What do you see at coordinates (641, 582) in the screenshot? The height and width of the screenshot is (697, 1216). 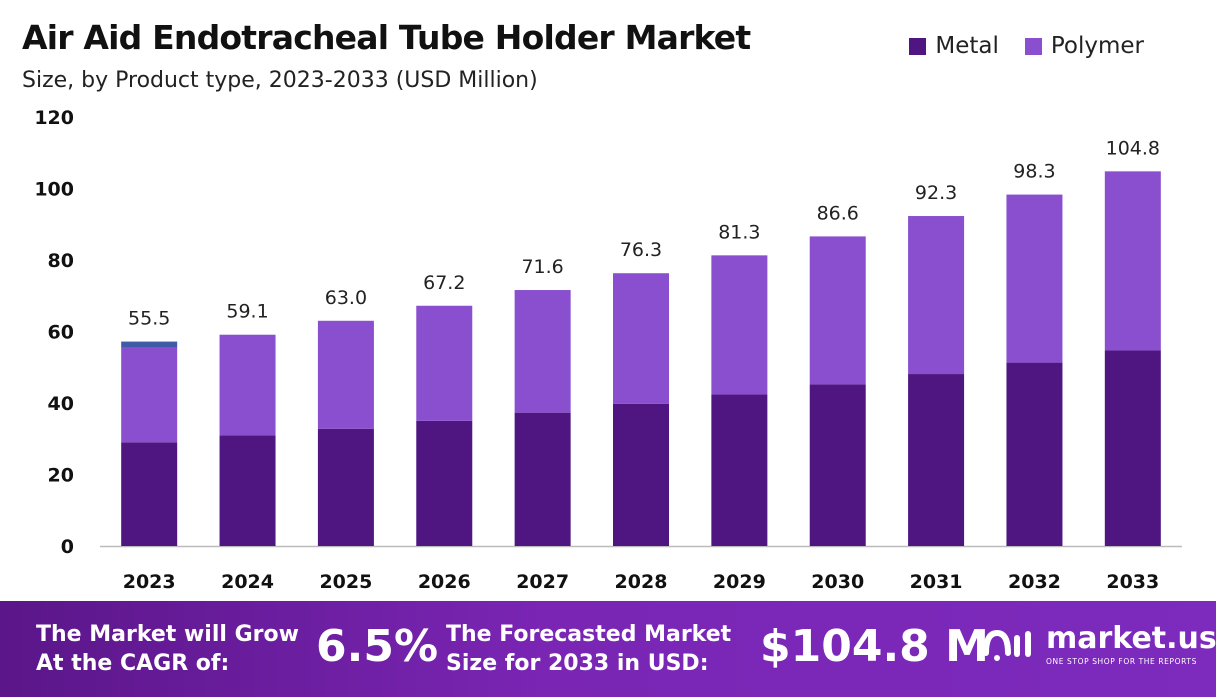 I see `x-tick-label-2028: 2028` at bounding box center [641, 582].